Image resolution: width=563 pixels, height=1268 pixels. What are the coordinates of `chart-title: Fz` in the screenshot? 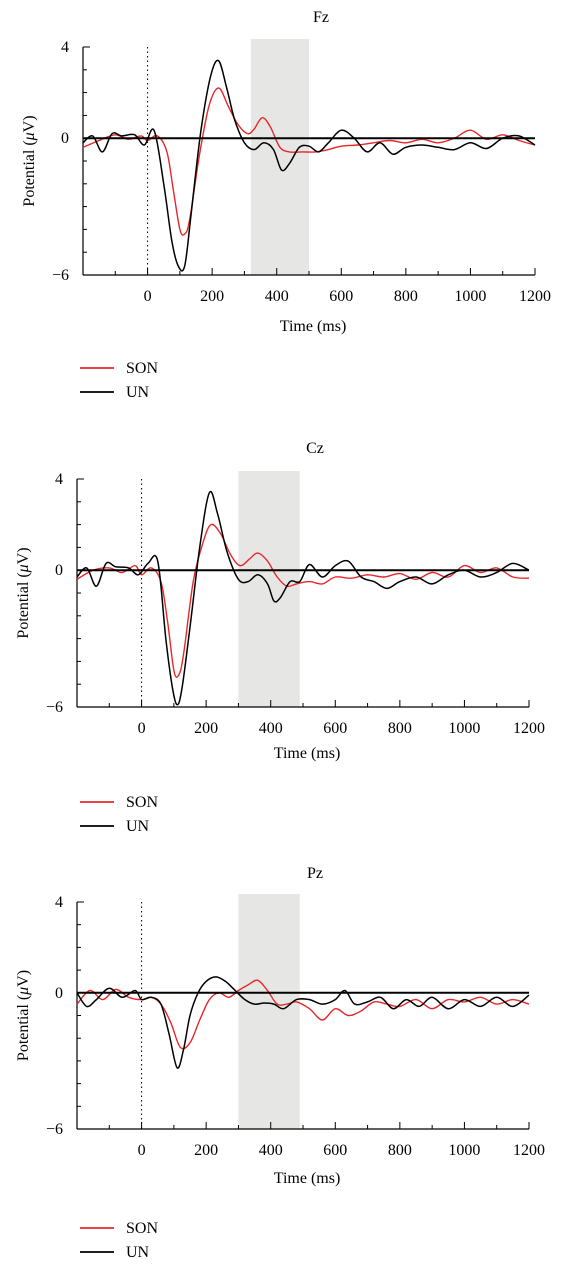 It's located at (321, 17).